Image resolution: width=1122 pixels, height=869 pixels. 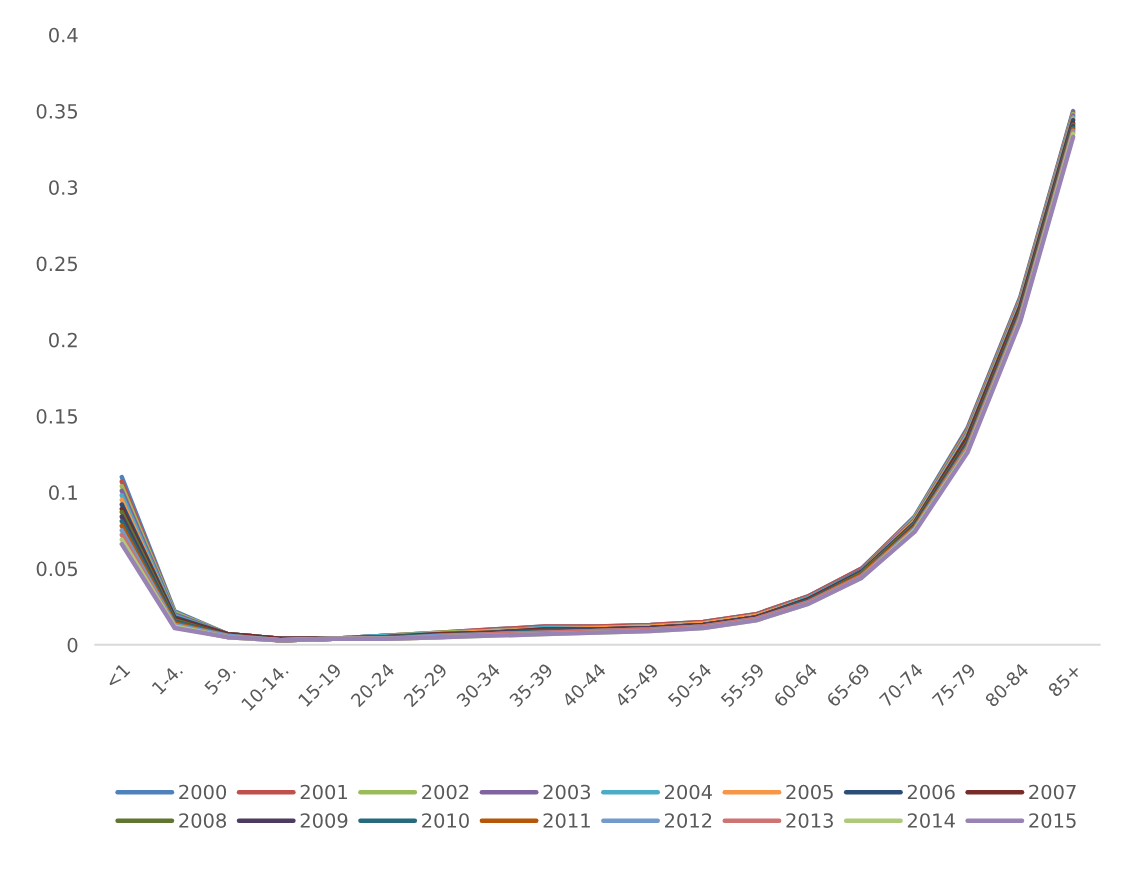 I want to click on y-tick-label: 0.15, so click(x=57, y=416).